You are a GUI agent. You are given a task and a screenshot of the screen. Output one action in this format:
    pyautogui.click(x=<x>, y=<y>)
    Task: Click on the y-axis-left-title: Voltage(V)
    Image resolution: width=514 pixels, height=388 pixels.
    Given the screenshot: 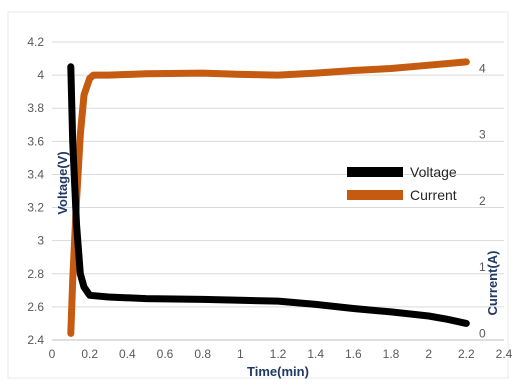 What is the action you would take?
    pyautogui.click(x=62, y=182)
    